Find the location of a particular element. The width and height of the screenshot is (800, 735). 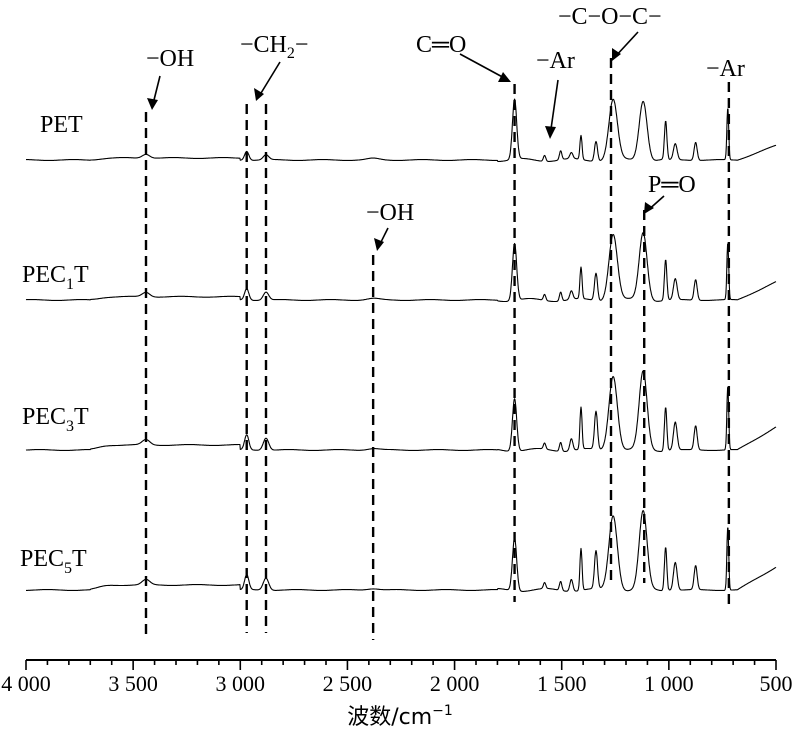

x-tick-label: 2 500 is located at coordinates (348, 683).